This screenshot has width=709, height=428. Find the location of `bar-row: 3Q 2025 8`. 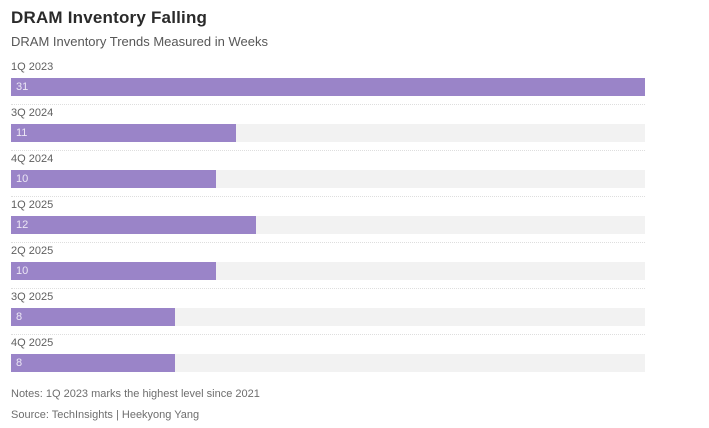

bar-row: 3Q 2025 8 is located at coordinates (328, 312).